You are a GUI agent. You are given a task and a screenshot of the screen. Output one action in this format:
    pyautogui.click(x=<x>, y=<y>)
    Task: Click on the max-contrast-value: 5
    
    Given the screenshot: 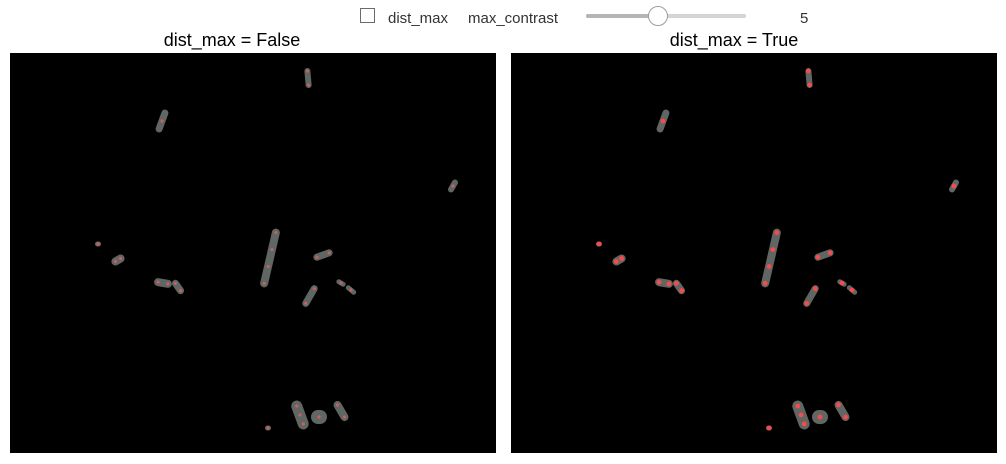 What is the action you would take?
    pyautogui.click(x=804, y=18)
    